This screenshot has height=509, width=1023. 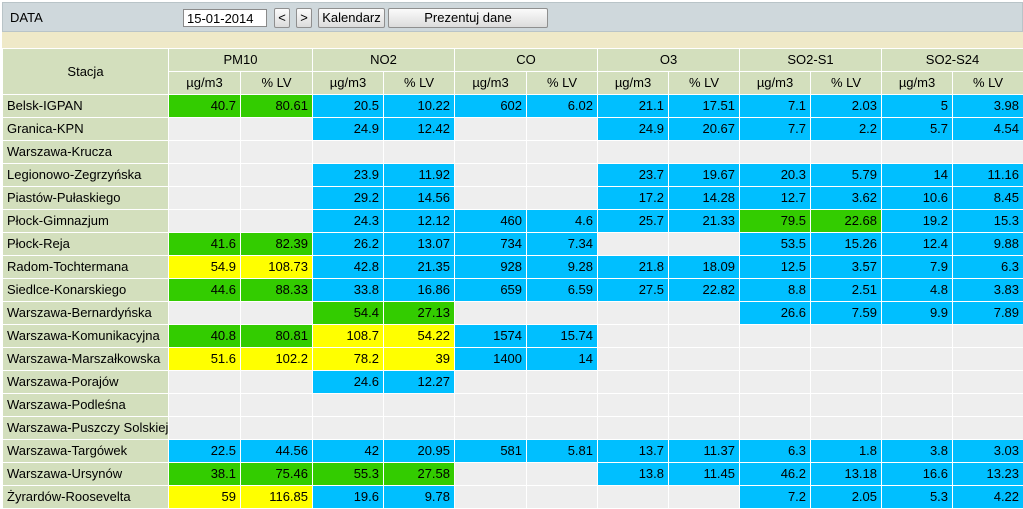 I want to click on value-cell: 7.34, so click(x=562, y=244).